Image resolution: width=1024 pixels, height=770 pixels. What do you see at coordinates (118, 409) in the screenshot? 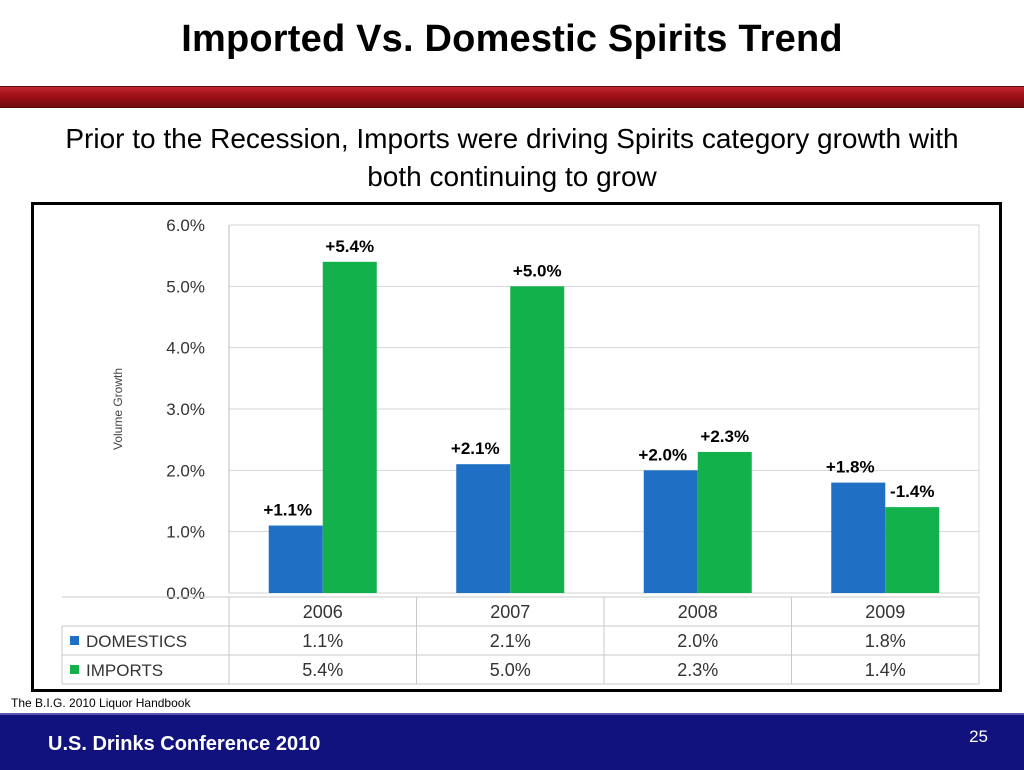
I see `y-axis-title: Volume Growth` at bounding box center [118, 409].